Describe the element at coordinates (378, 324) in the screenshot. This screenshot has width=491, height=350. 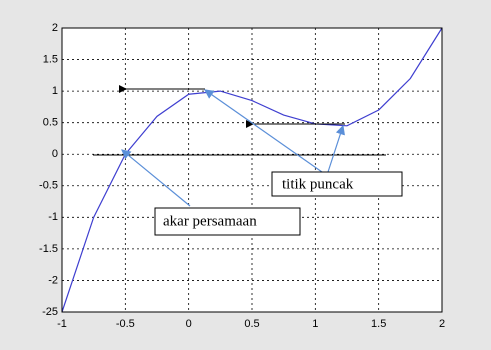
I see `x-tick-label: 1.5` at that location.